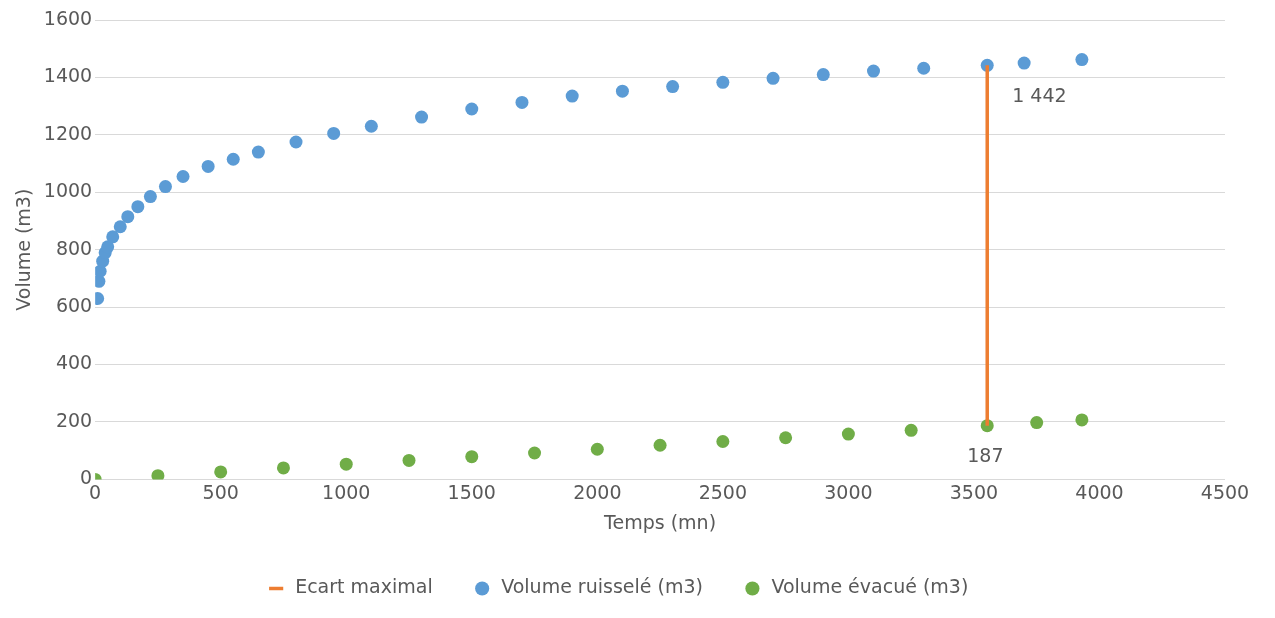 This screenshot has height=618, width=1275. Describe the element at coordinates (848, 491) in the screenshot. I see `x-tick-label: 3000` at that location.